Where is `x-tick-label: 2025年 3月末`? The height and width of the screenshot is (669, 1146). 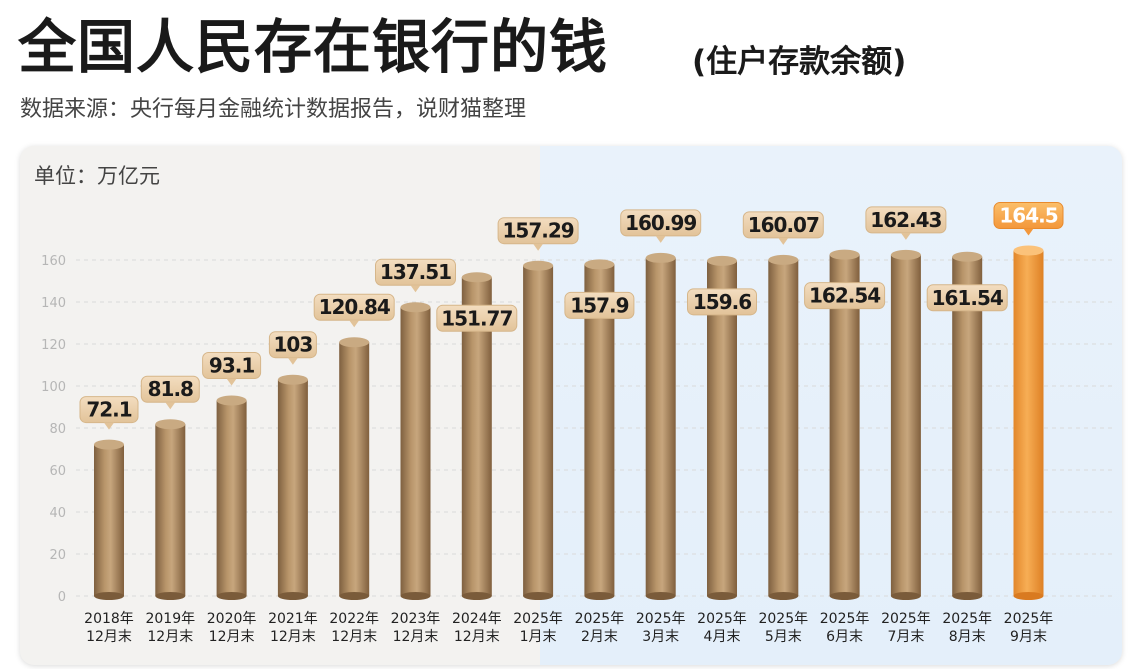
x-tick-label: 2025年 3月末 is located at coordinates (661, 628).